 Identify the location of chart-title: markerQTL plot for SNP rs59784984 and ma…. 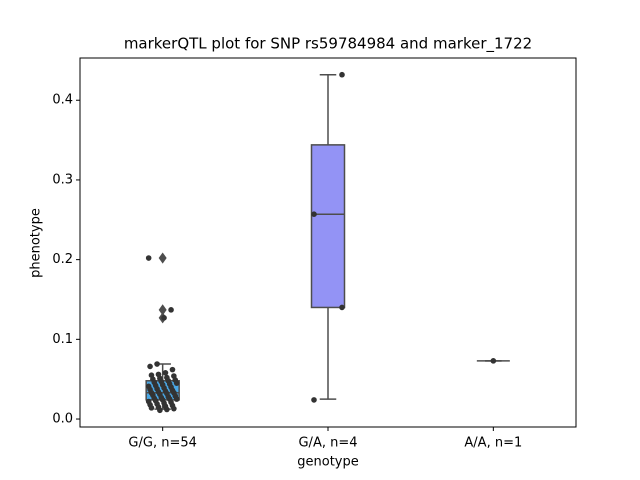
(328, 44).